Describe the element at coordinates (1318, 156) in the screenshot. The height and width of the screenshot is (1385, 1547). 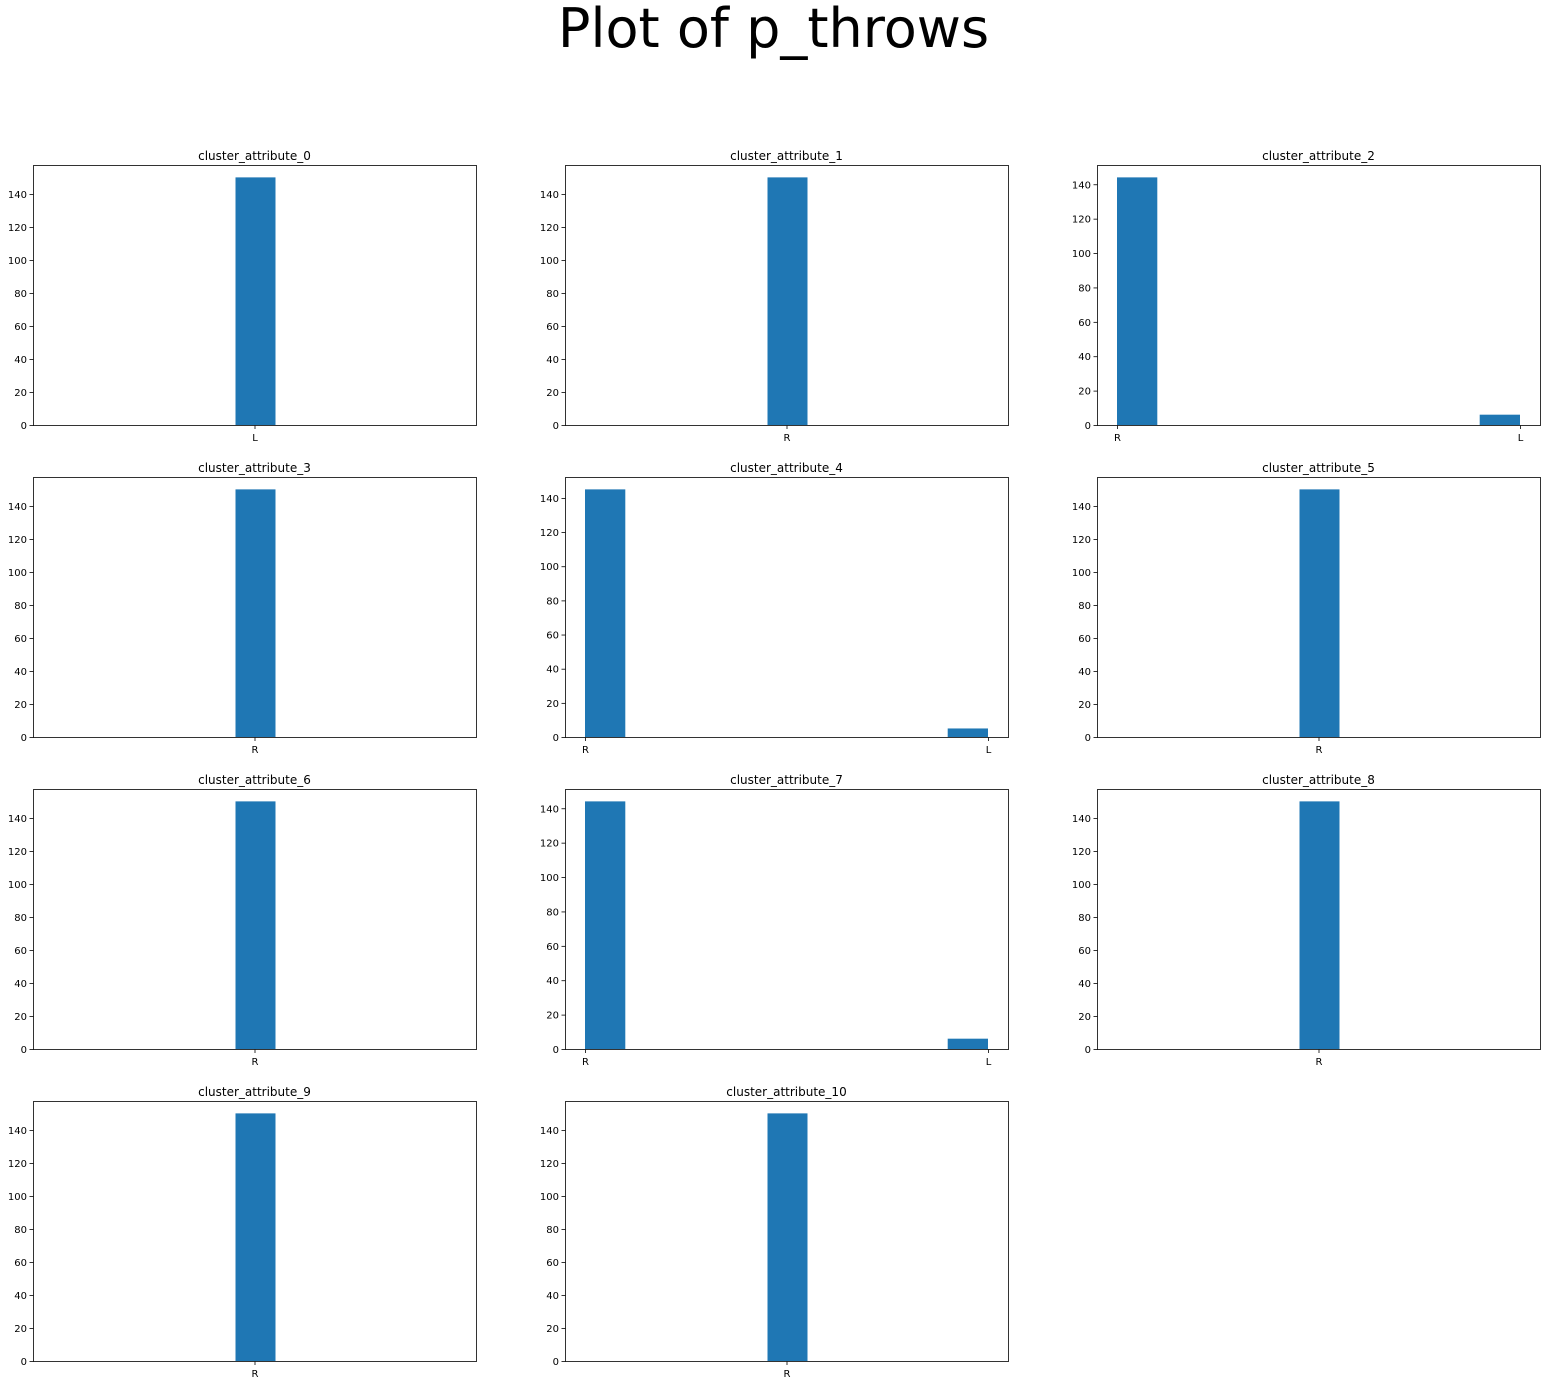
I see `subplot-title: cluster_attribute_2` at that location.